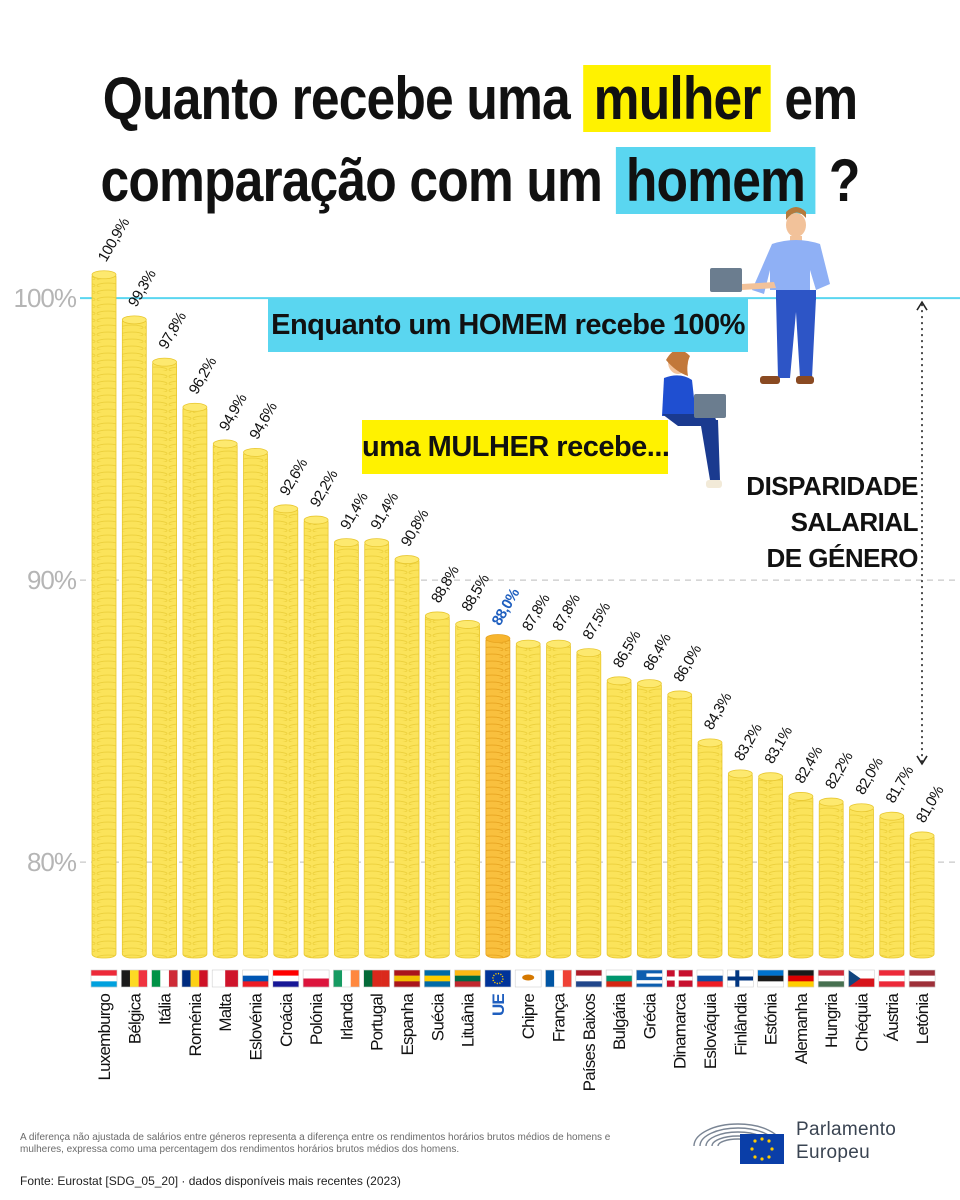 The width and height of the screenshot is (960, 1200). I want to click on bar-frança, so click(558, 800).